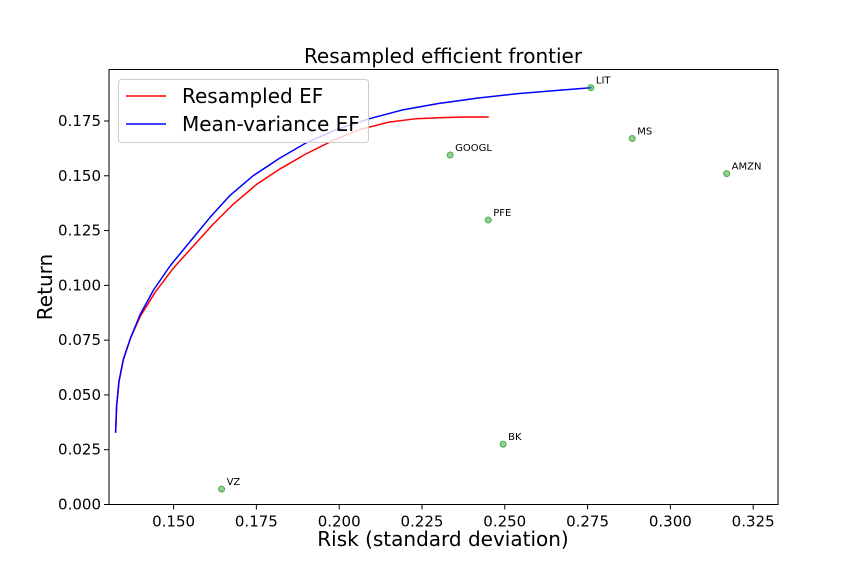 The height and width of the screenshot is (576, 864). Describe the element at coordinates (504, 522) in the screenshot. I see `x-tick-label: 0.250` at that location.